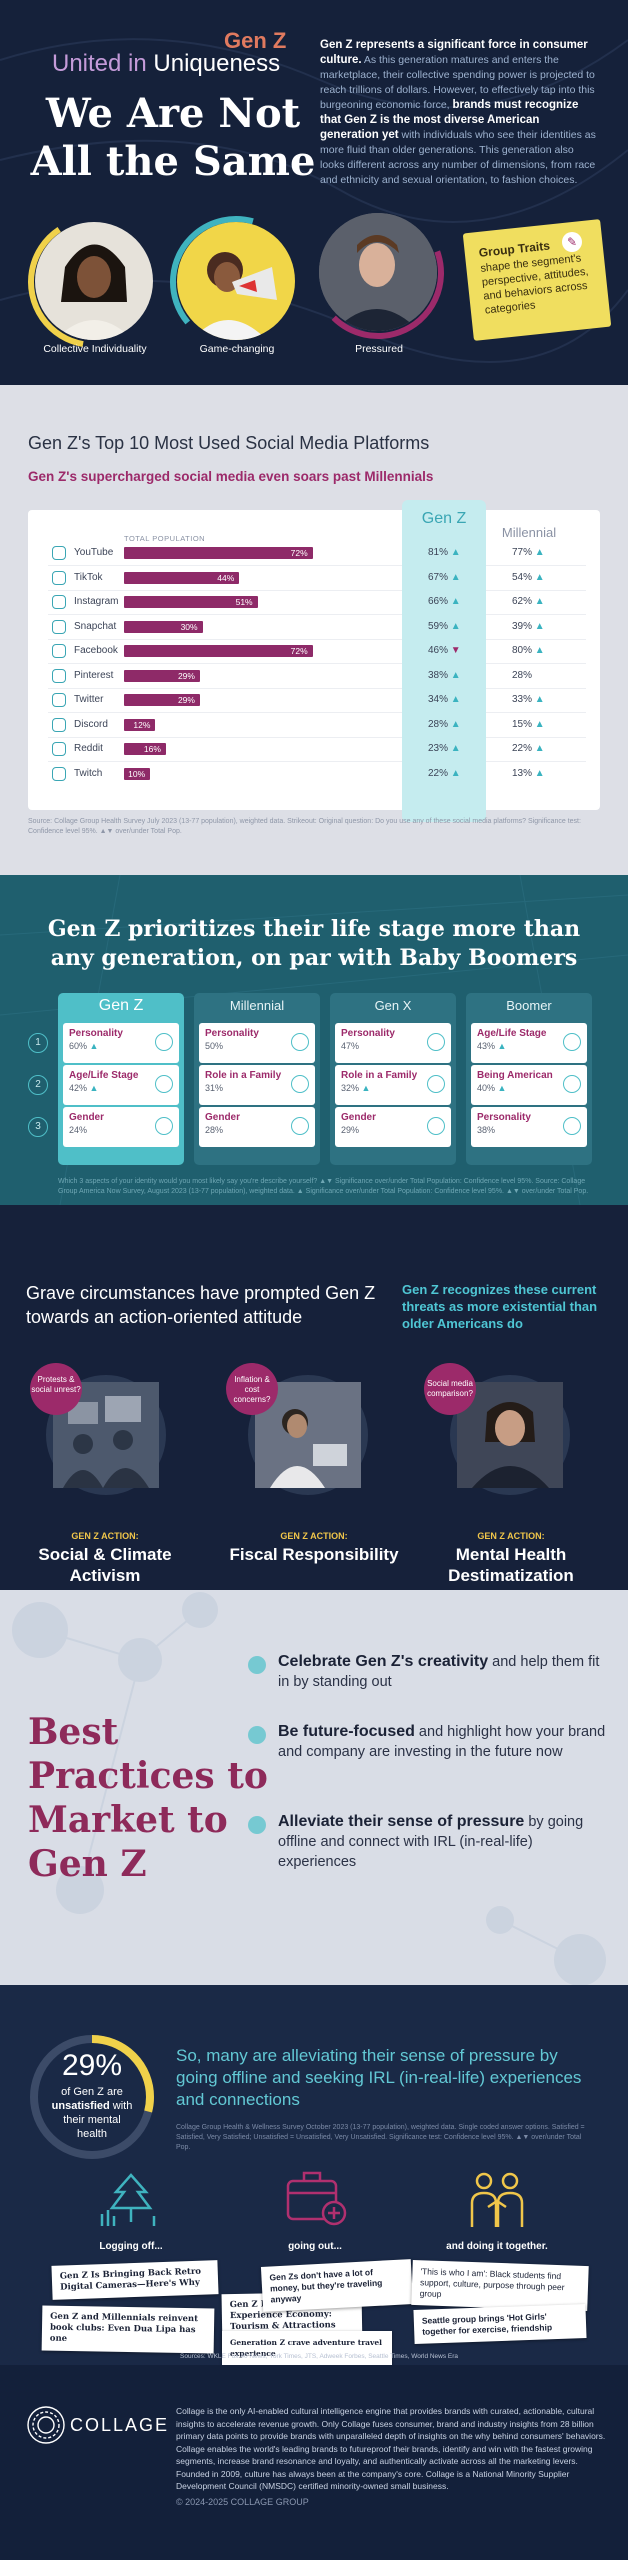  What do you see at coordinates (59, 577) in the screenshot?
I see `platform-icon-tiktok` at bounding box center [59, 577].